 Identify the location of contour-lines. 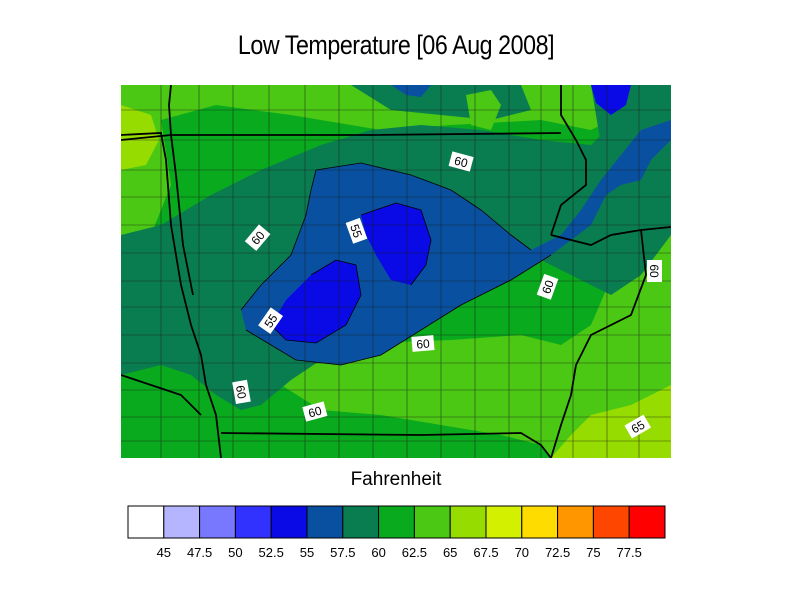
(396, 264).